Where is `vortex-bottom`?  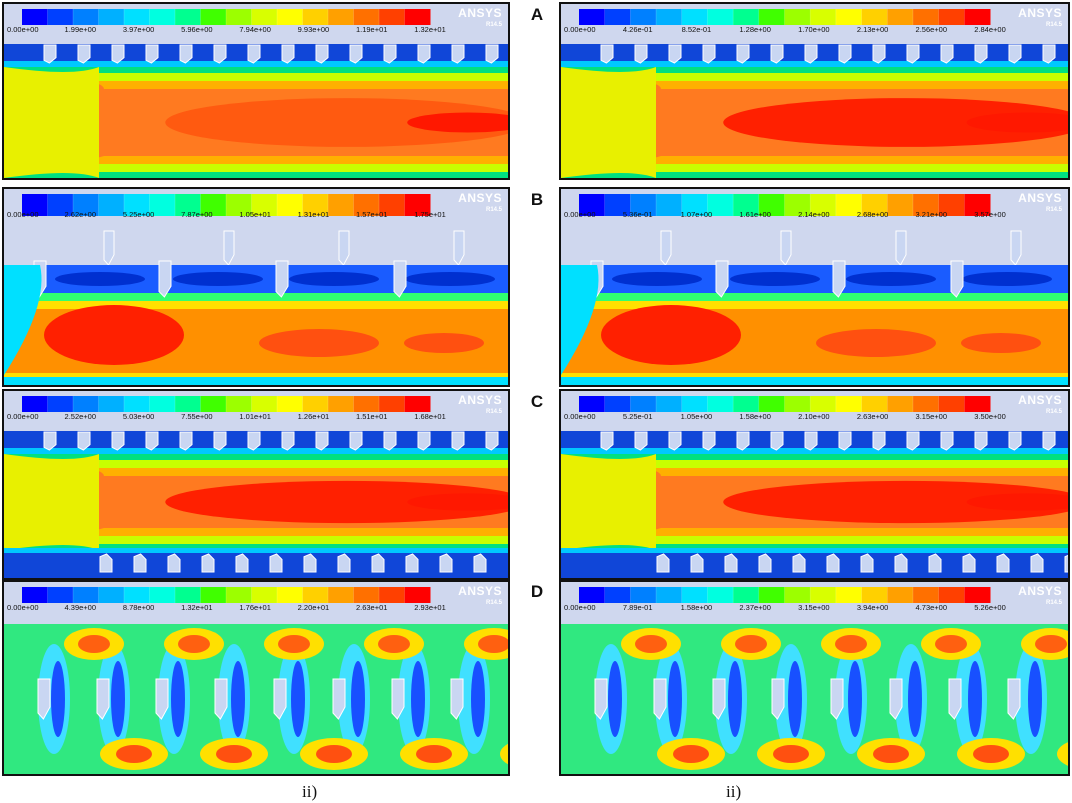
vortex-bottom is located at coordinates (504, 754).